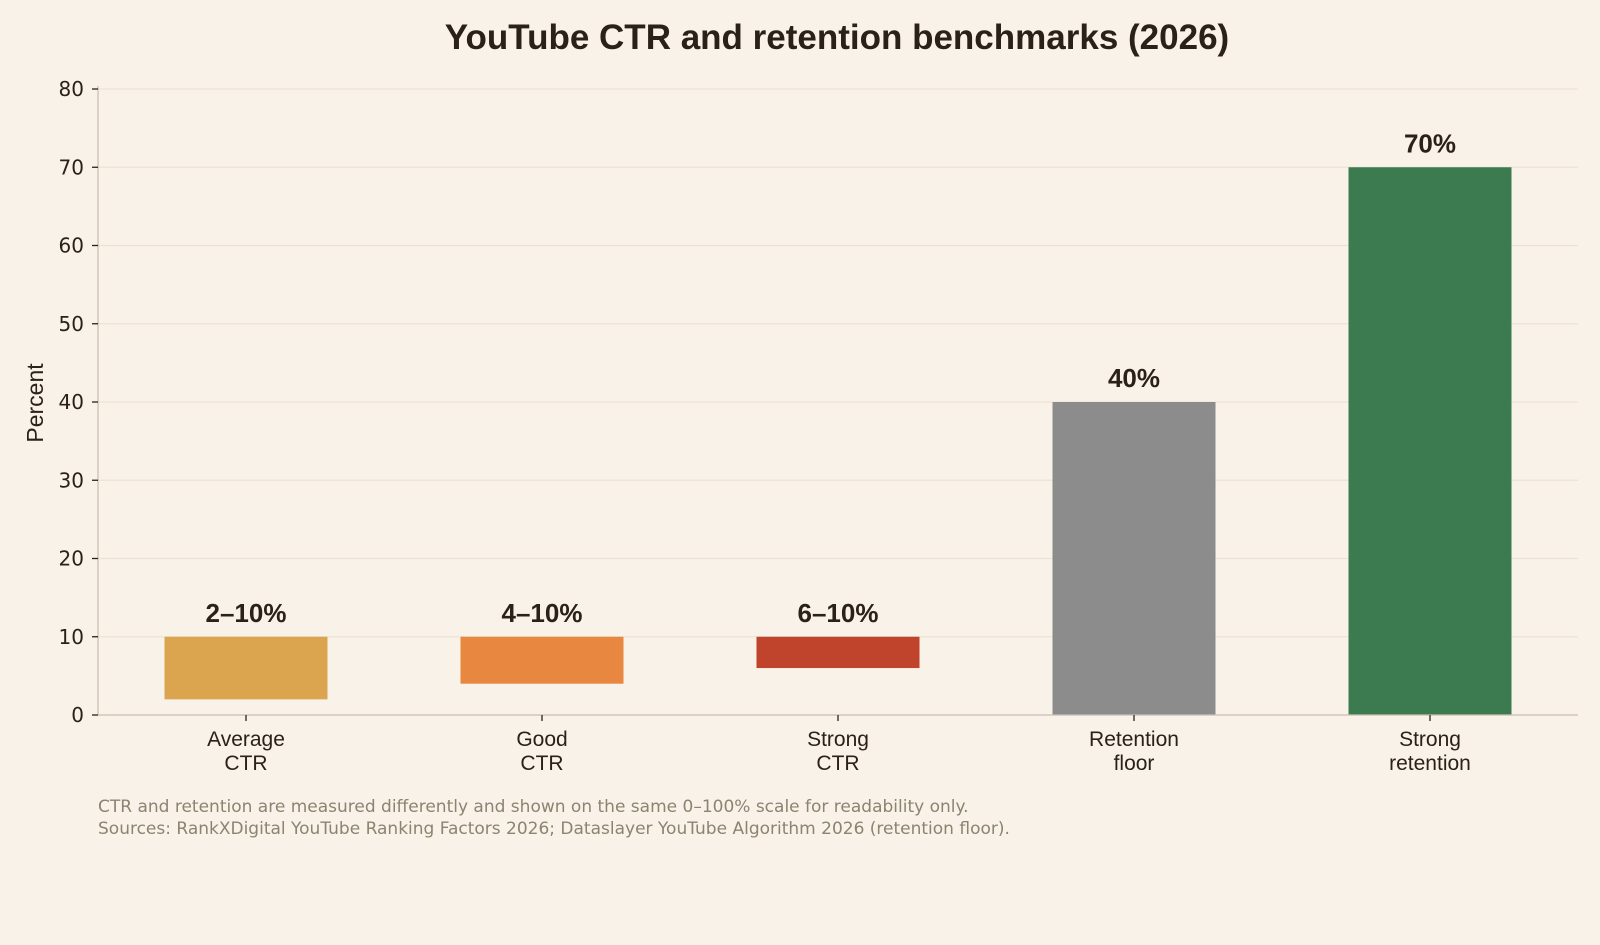  What do you see at coordinates (541, 739) in the screenshot?
I see `x-tick-label: Good` at bounding box center [541, 739].